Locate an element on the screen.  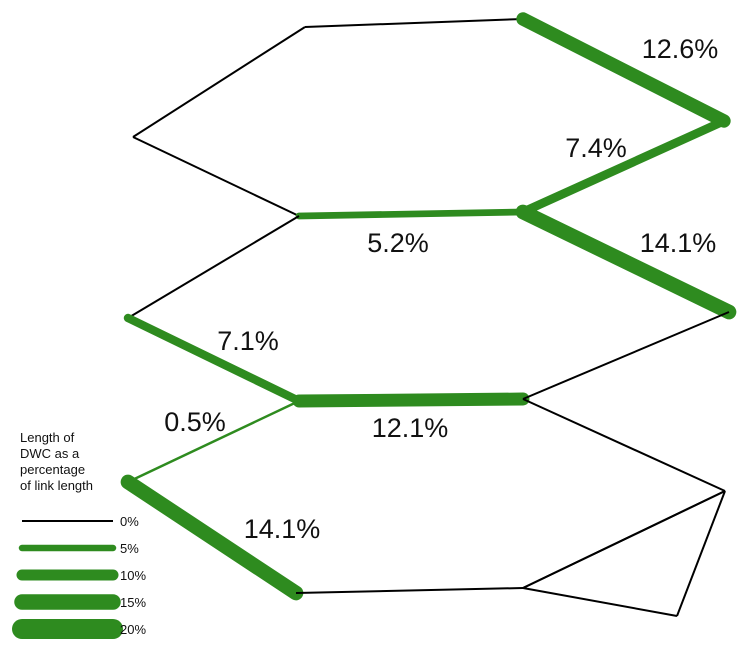
label-mid-lower-horizontal: 12.1% is located at coordinates (410, 428).